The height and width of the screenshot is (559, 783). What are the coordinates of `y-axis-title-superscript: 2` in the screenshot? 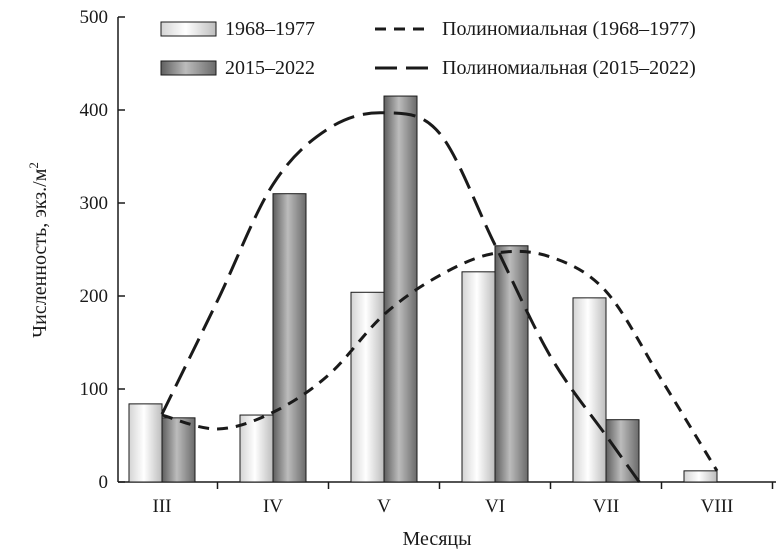 It's located at (33, 165).